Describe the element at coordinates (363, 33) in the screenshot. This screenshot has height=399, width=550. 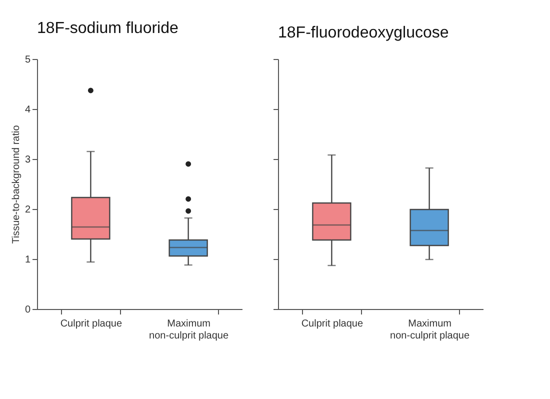
I see `chart-title: 18F-fluorodeoxyglucose` at that location.